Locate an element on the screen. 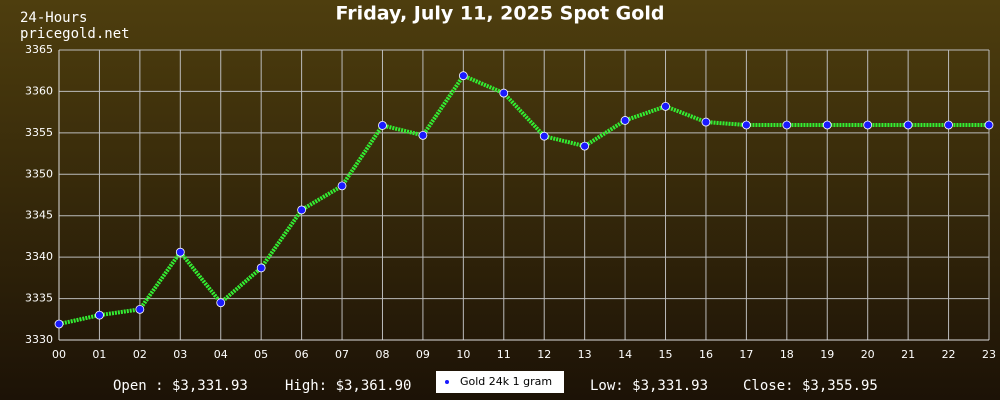  x-tick-label: 20 is located at coordinates (868, 354).